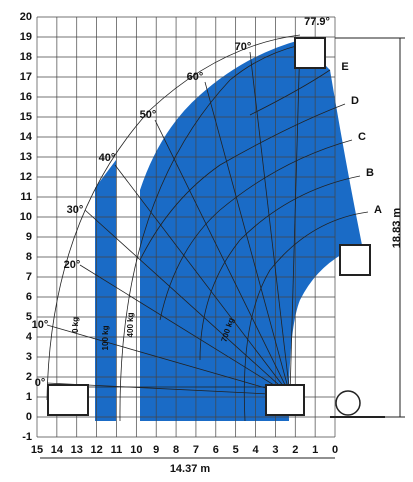 This screenshot has height=482, width=413. What do you see at coordinates (107, 158) in the screenshot?
I see `angle-label: 40°` at bounding box center [107, 158].